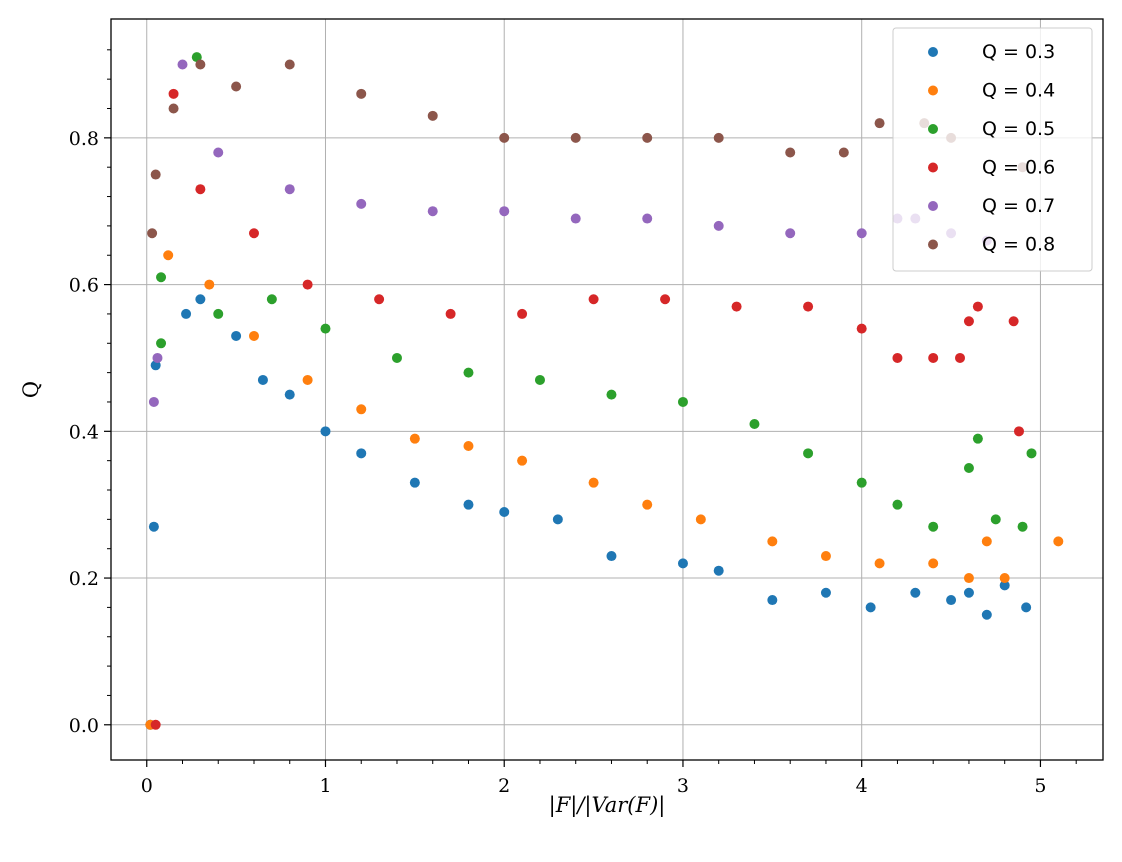  What do you see at coordinates (862, 786) in the screenshot?
I see `x-tick-label: 4` at bounding box center [862, 786].